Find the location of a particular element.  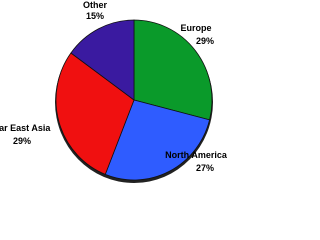

slice-value-label: 15% is located at coordinates (95, 16).